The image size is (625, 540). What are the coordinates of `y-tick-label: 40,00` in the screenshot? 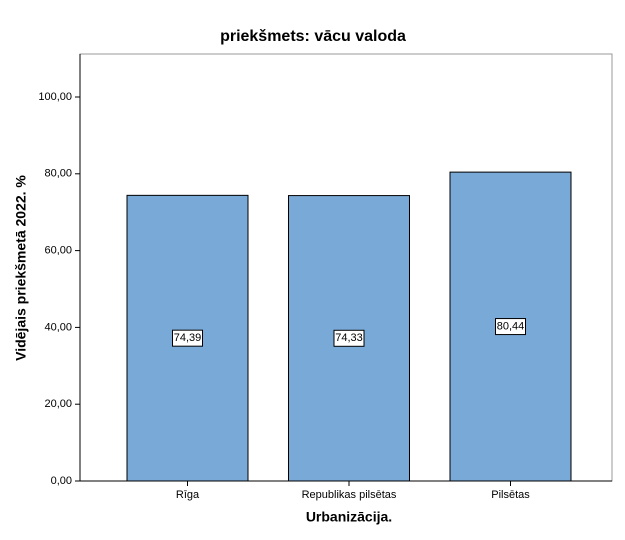 It's located at (58, 327).